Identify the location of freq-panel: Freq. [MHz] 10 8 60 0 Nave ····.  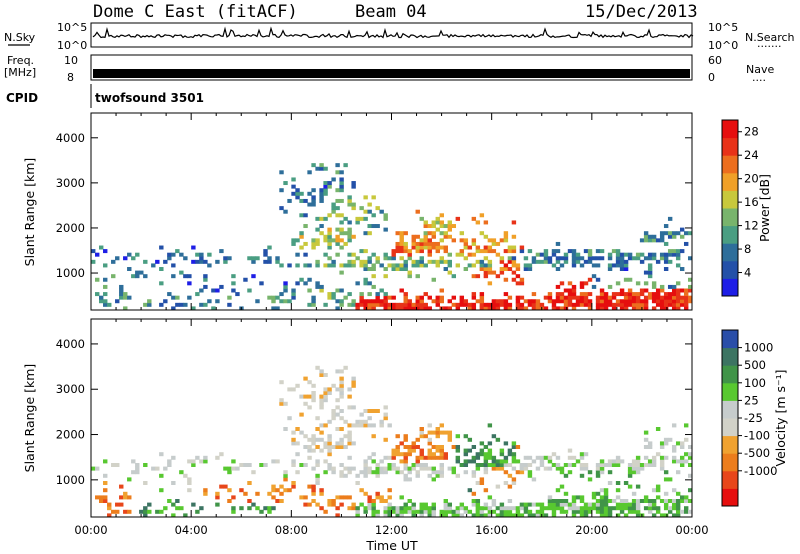
(389, 70).